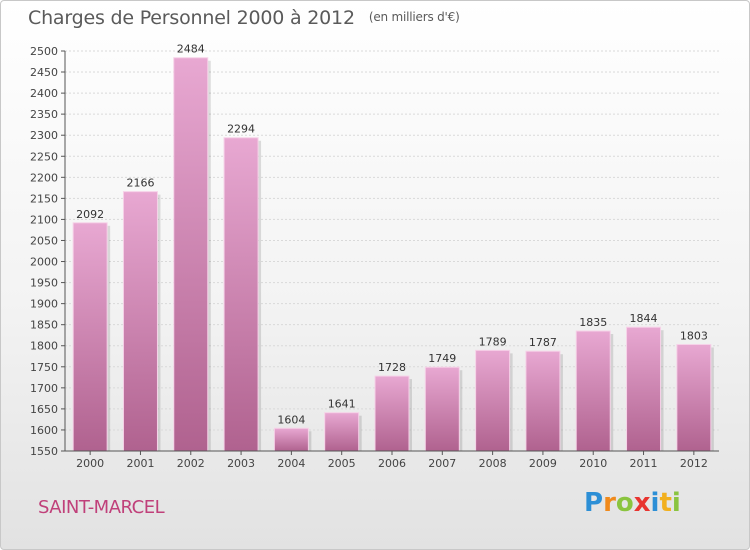 This screenshot has width=750, height=550. What do you see at coordinates (694, 463) in the screenshot?
I see `x-tick-label-2012: 2012` at bounding box center [694, 463].